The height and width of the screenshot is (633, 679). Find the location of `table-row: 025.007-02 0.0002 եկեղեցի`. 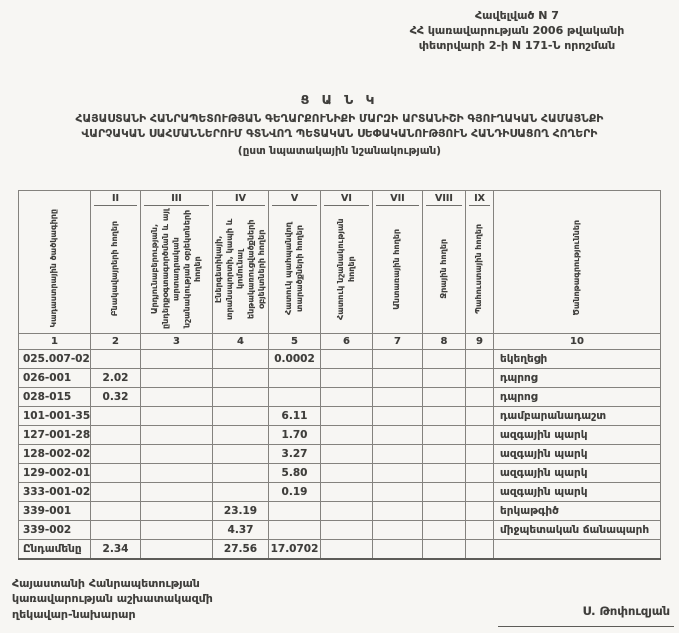

table-row: 025.007-02 0.0002 եկեղեցի is located at coordinates (339, 359).